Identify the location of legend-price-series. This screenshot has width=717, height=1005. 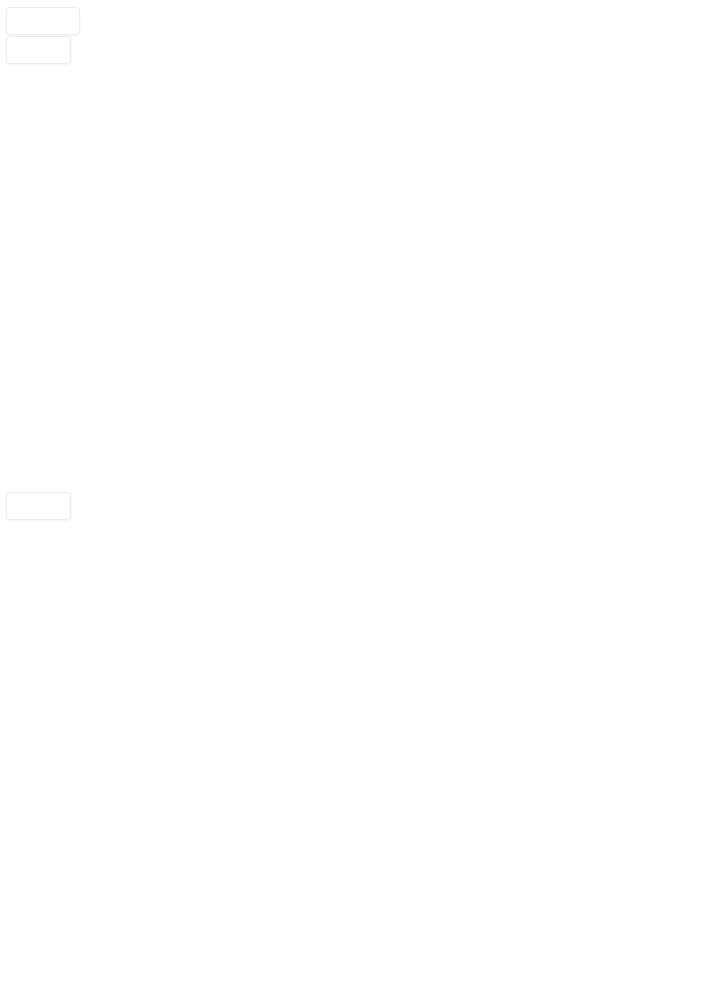
(43, 21).